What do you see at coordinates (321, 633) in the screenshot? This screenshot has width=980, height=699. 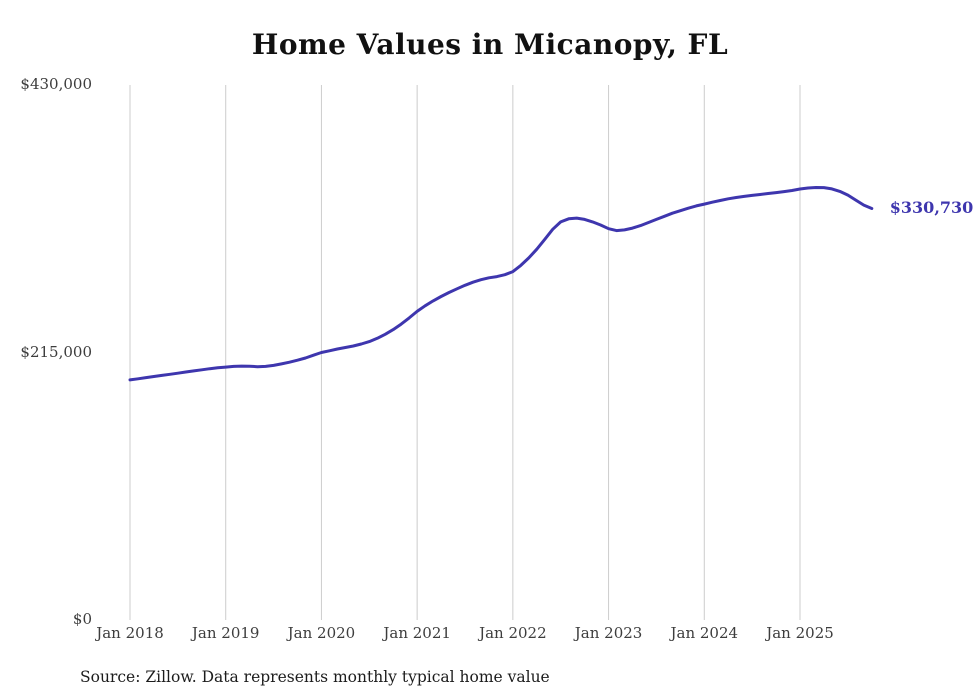 I see `x-tick-jan-2020: Jan 2020` at bounding box center [321, 633].